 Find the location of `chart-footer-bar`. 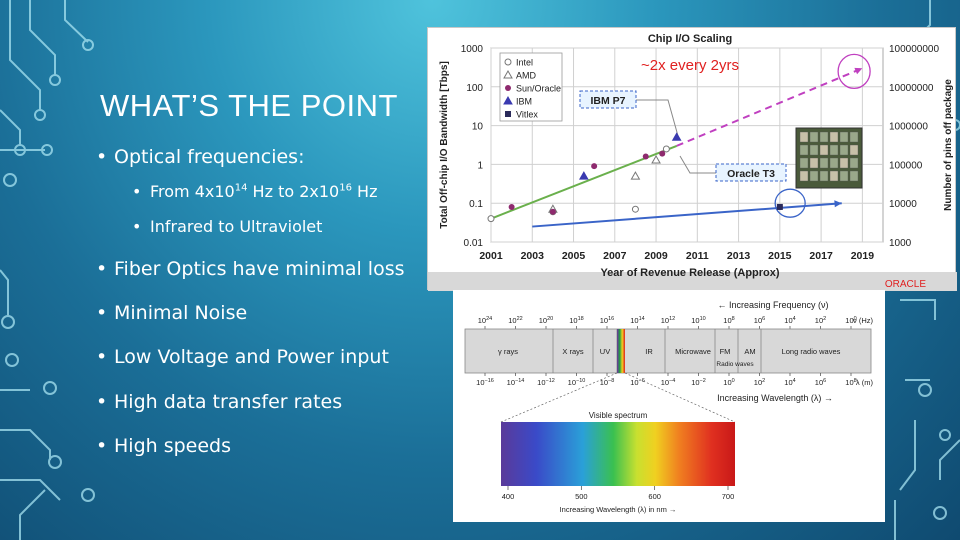

chart-footer-bar is located at coordinates (692, 281).